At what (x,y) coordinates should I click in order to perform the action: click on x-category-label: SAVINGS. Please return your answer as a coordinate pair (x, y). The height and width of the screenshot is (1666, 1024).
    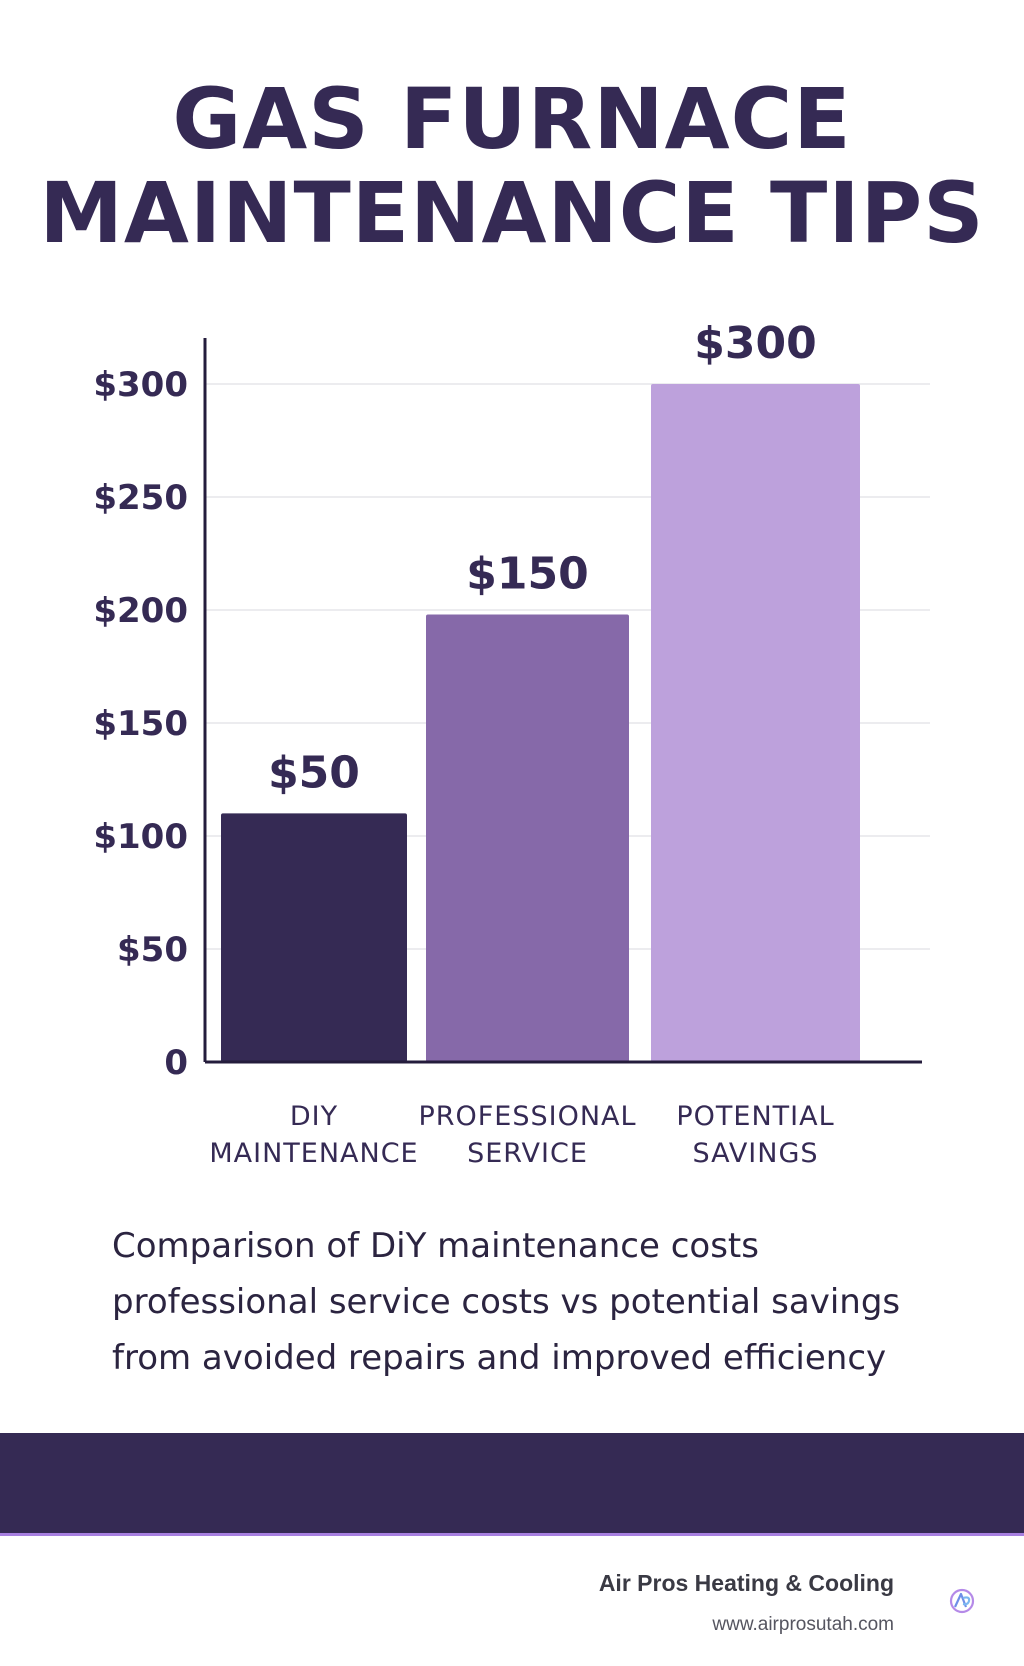
    Looking at the image, I should click on (755, 1153).